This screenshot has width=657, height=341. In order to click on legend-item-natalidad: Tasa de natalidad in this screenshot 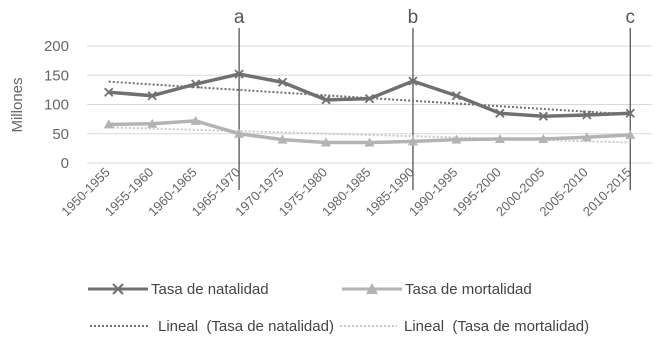, I will do `click(178, 289)`.